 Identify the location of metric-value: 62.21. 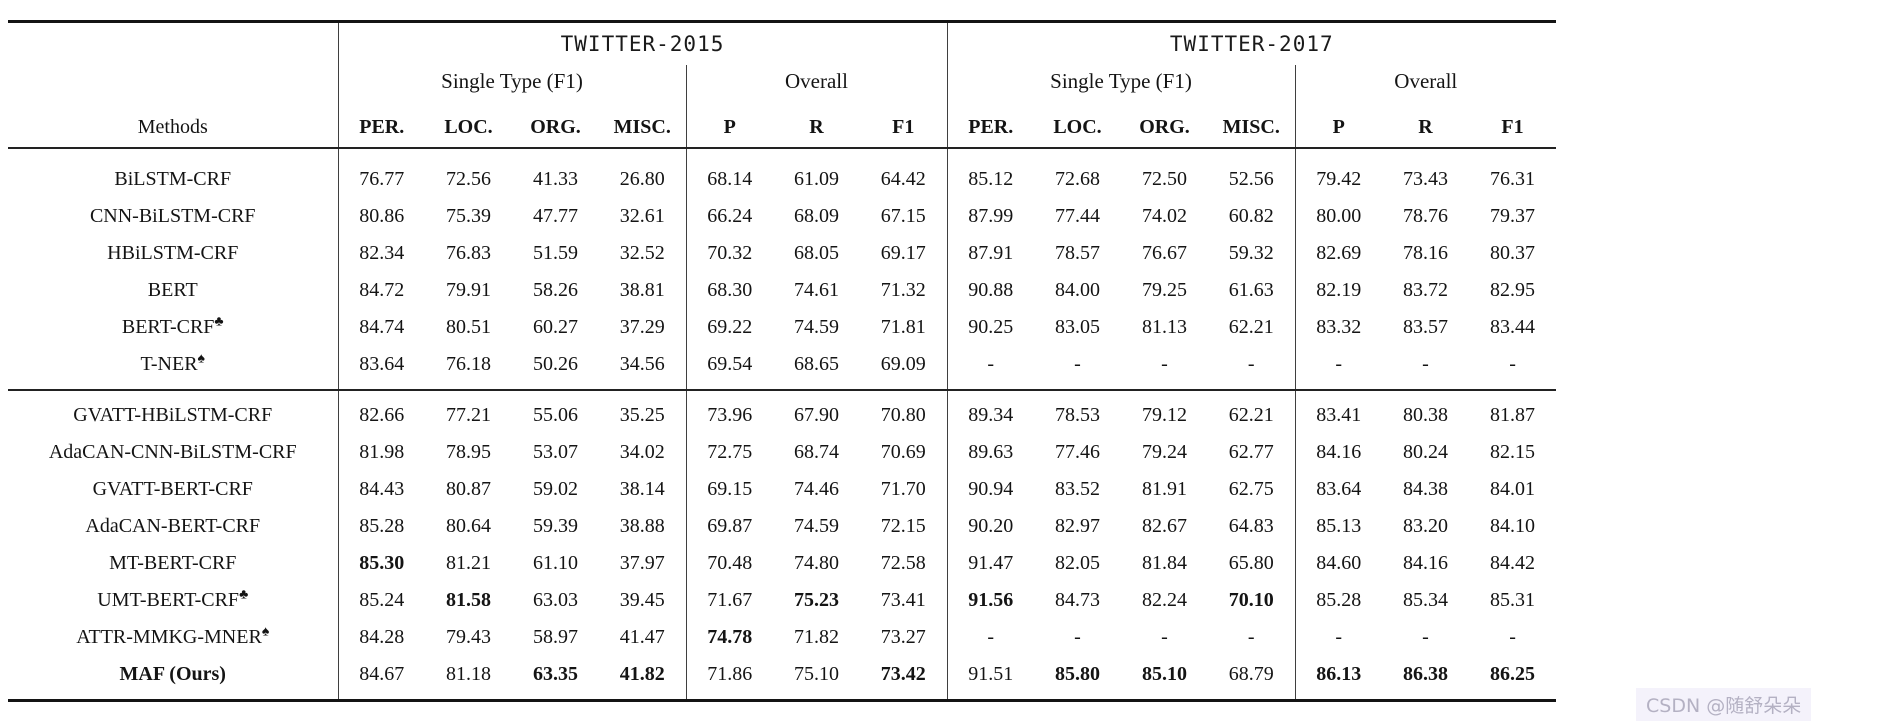
(1251, 327).